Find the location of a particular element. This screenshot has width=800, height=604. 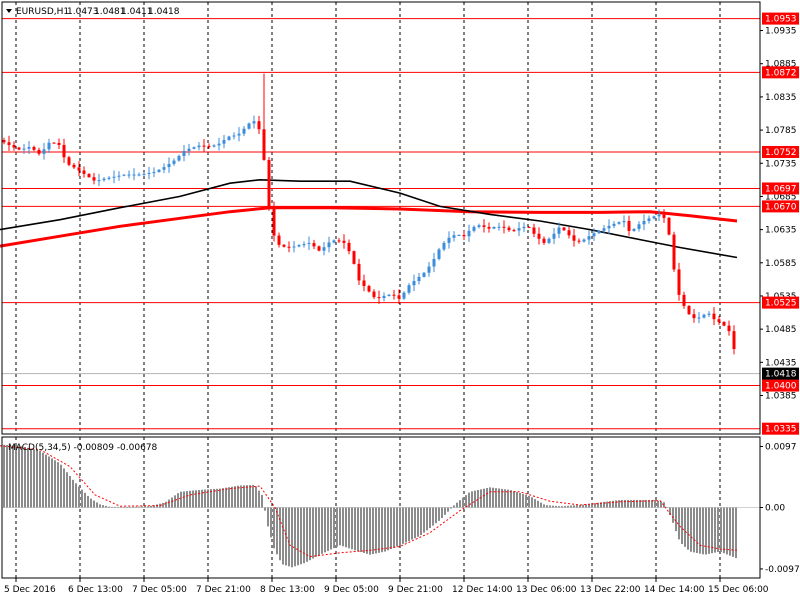

x-tick-label: 13 Dec 22:00 is located at coordinates (610, 590).